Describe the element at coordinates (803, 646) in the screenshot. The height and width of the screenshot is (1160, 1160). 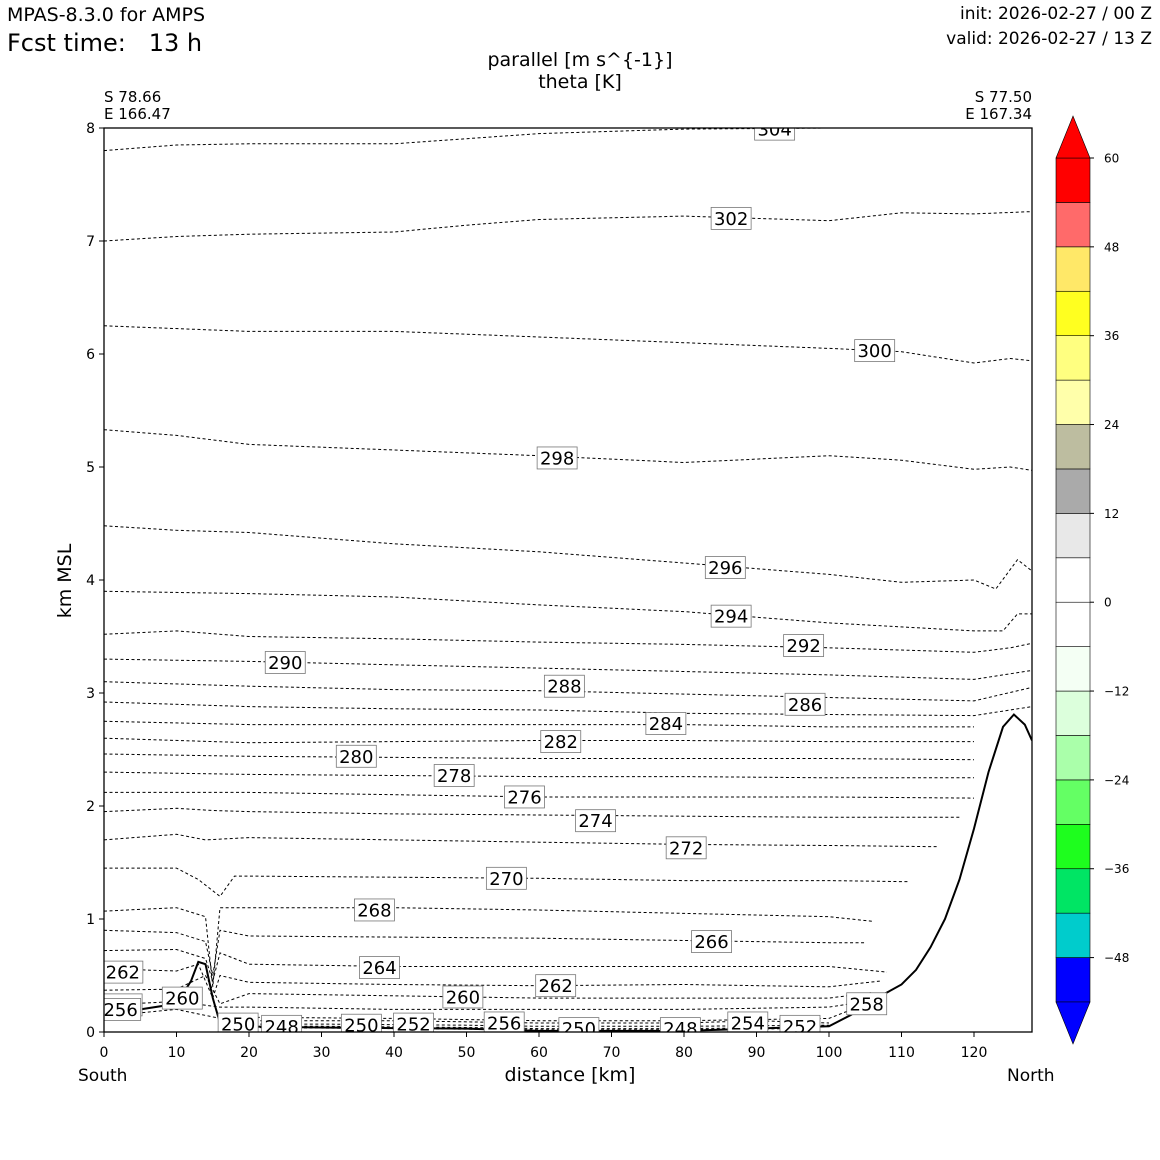
I see `contour-label: 292` at that location.